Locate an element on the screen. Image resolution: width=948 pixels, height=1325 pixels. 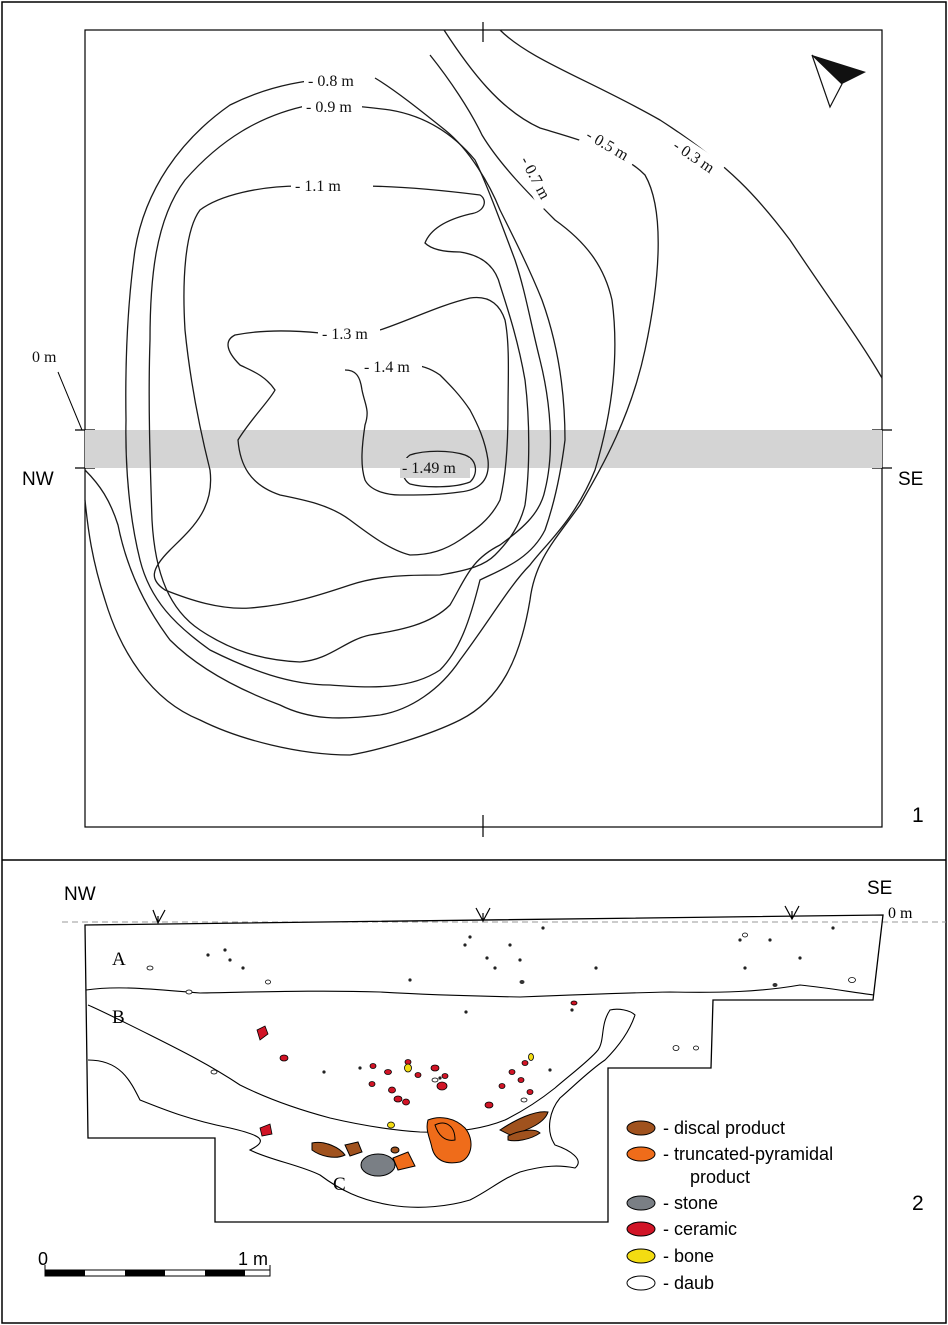
legend-swatch-ceramic is located at coordinates (641, 1229).